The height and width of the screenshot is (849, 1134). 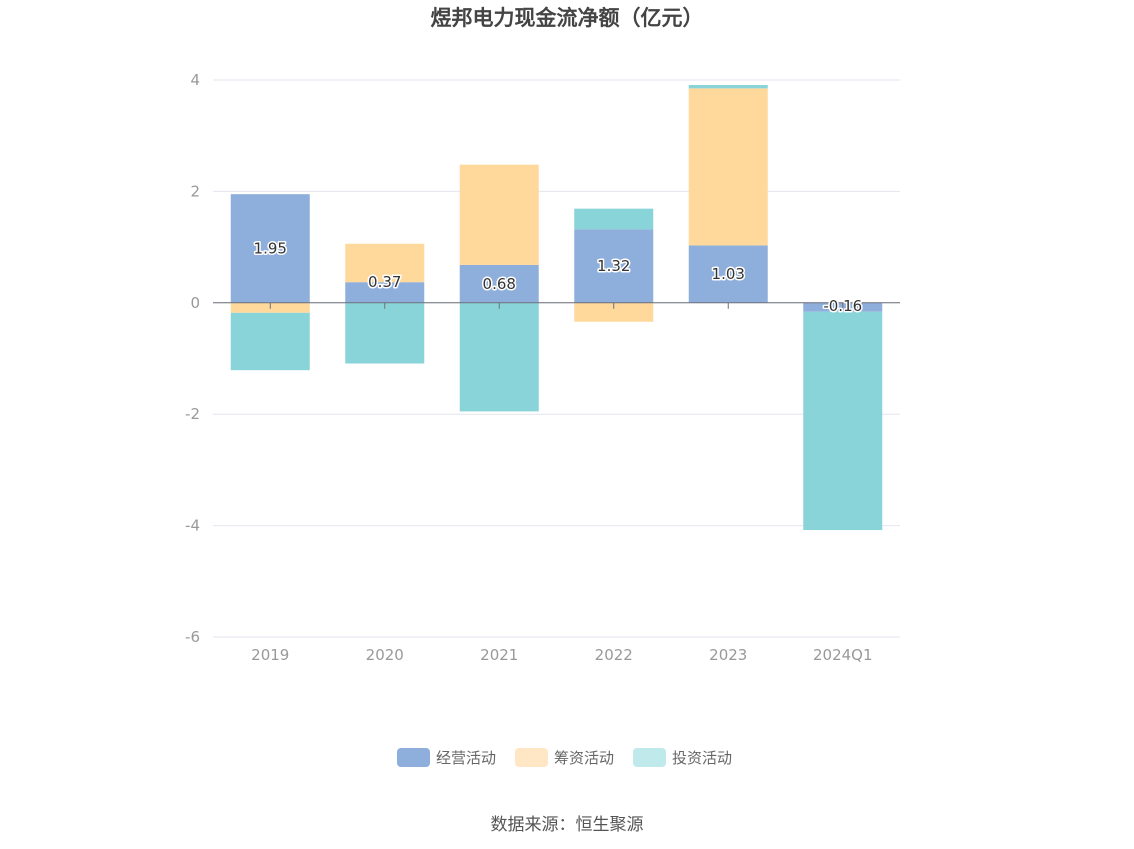 I want to click on data-label: 0.37, so click(x=384, y=282).